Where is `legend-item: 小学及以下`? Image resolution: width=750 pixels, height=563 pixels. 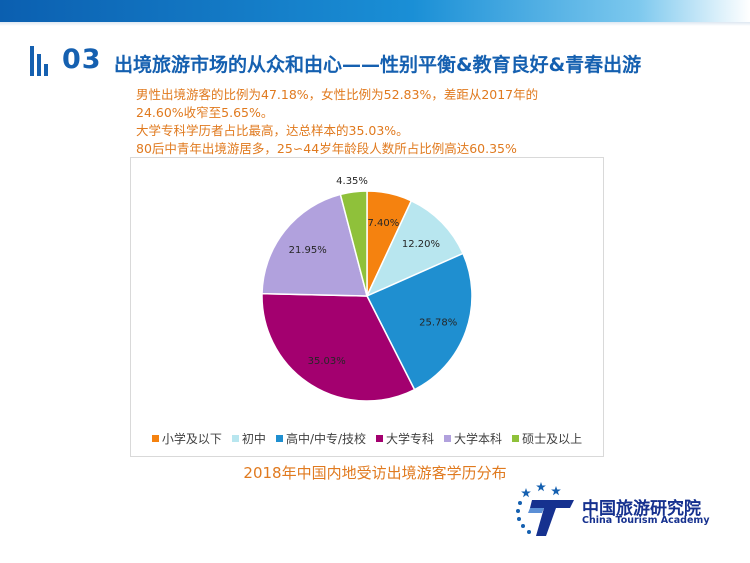 legend-item: 小学及以下 is located at coordinates (186, 438).